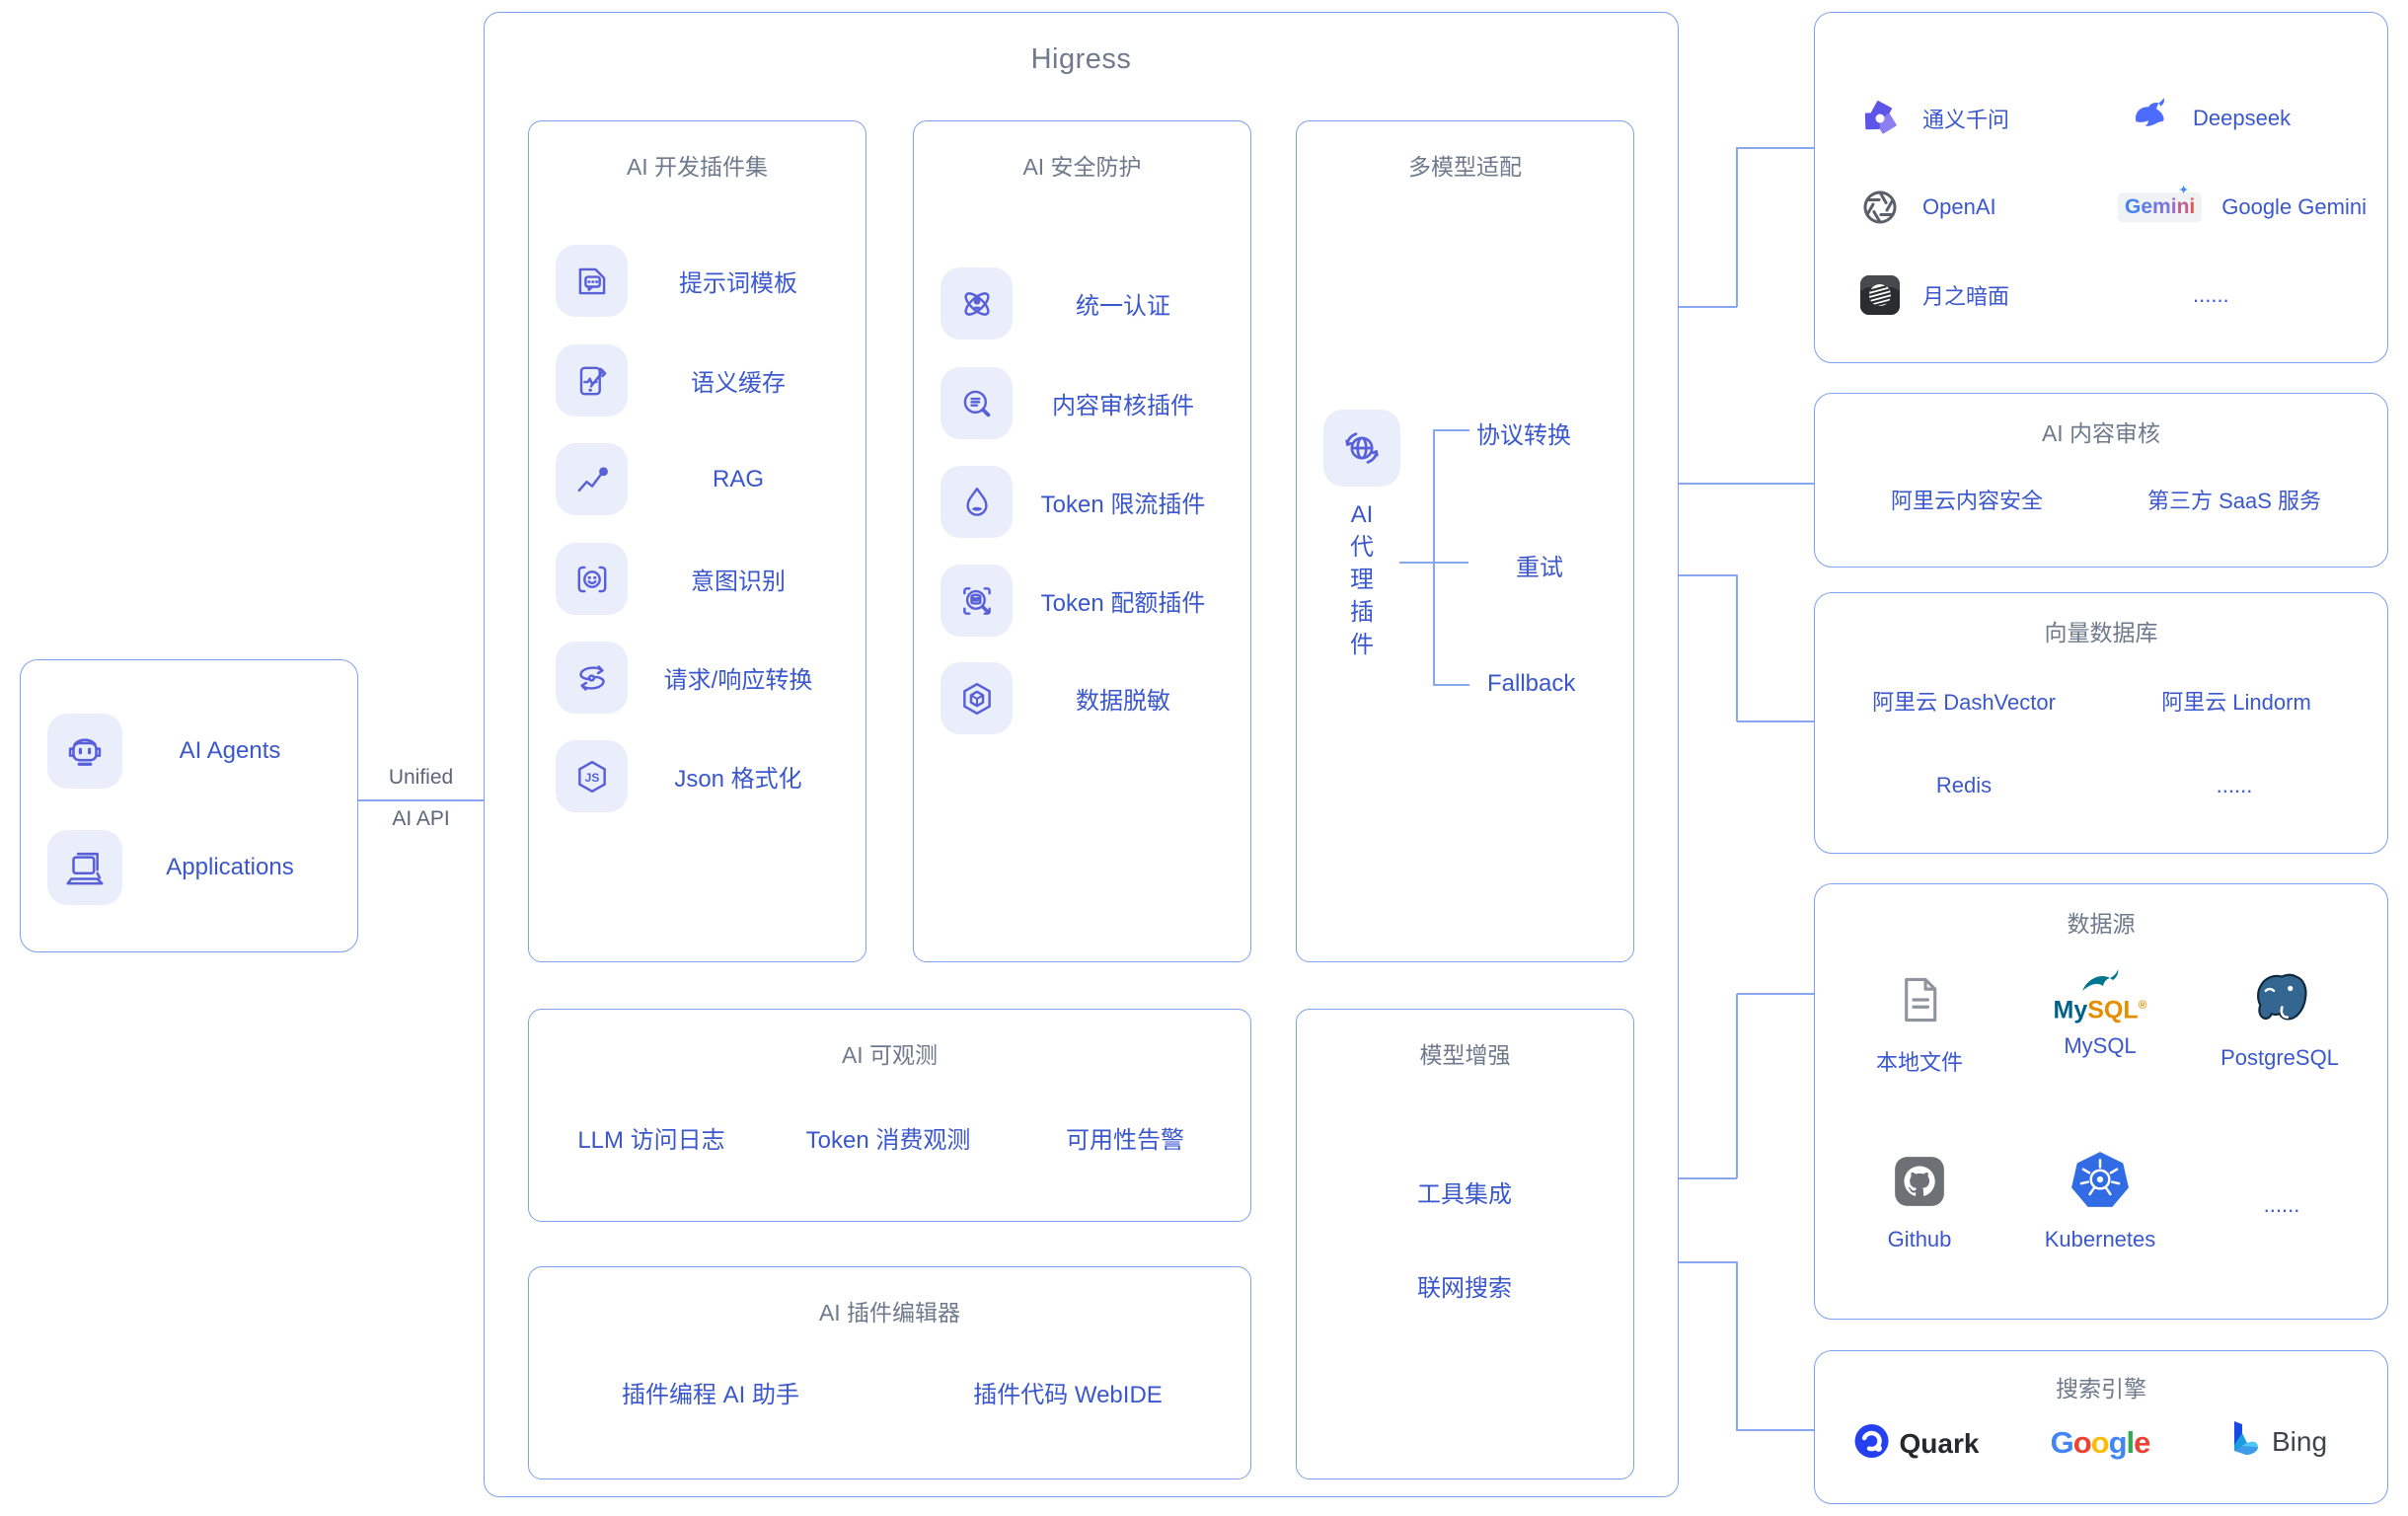  What do you see at coordinates (2242, 207) in the screenshot?
I see `provider-item: Gemini ✦ Google Gemini` at bounding box center [2242, 207].